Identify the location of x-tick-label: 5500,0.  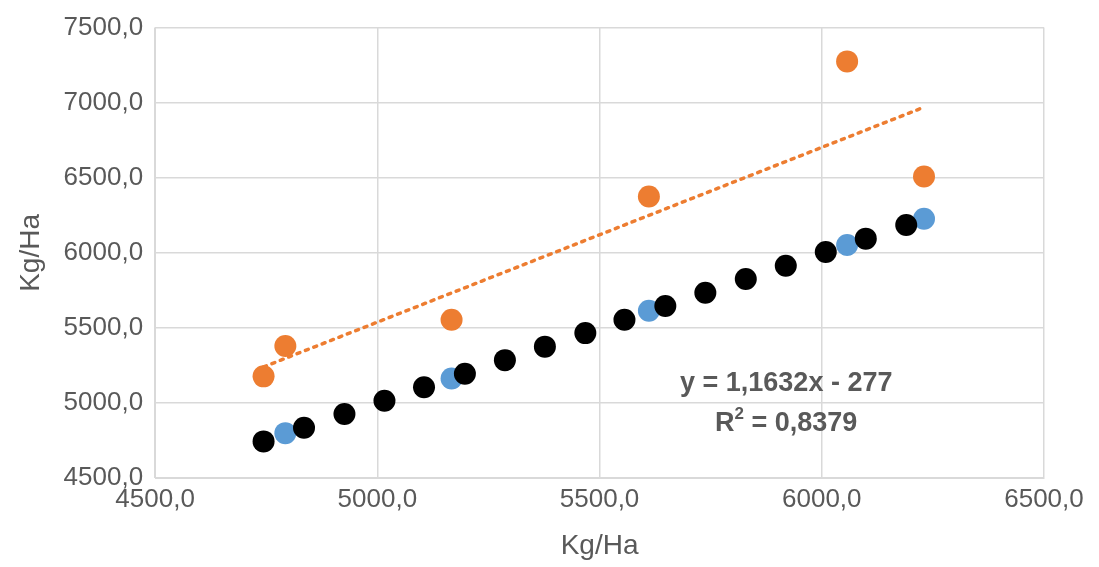
(599, 497).